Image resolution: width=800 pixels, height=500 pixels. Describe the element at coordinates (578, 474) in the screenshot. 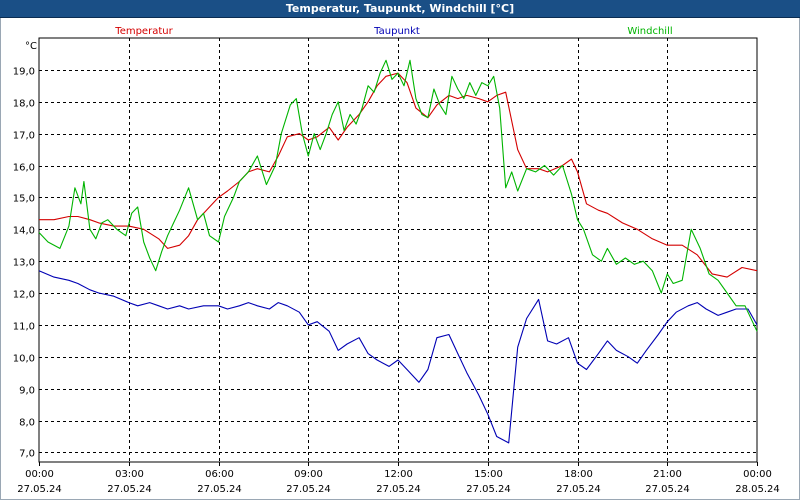

I see `x-tick-time: 18:00` at that location.